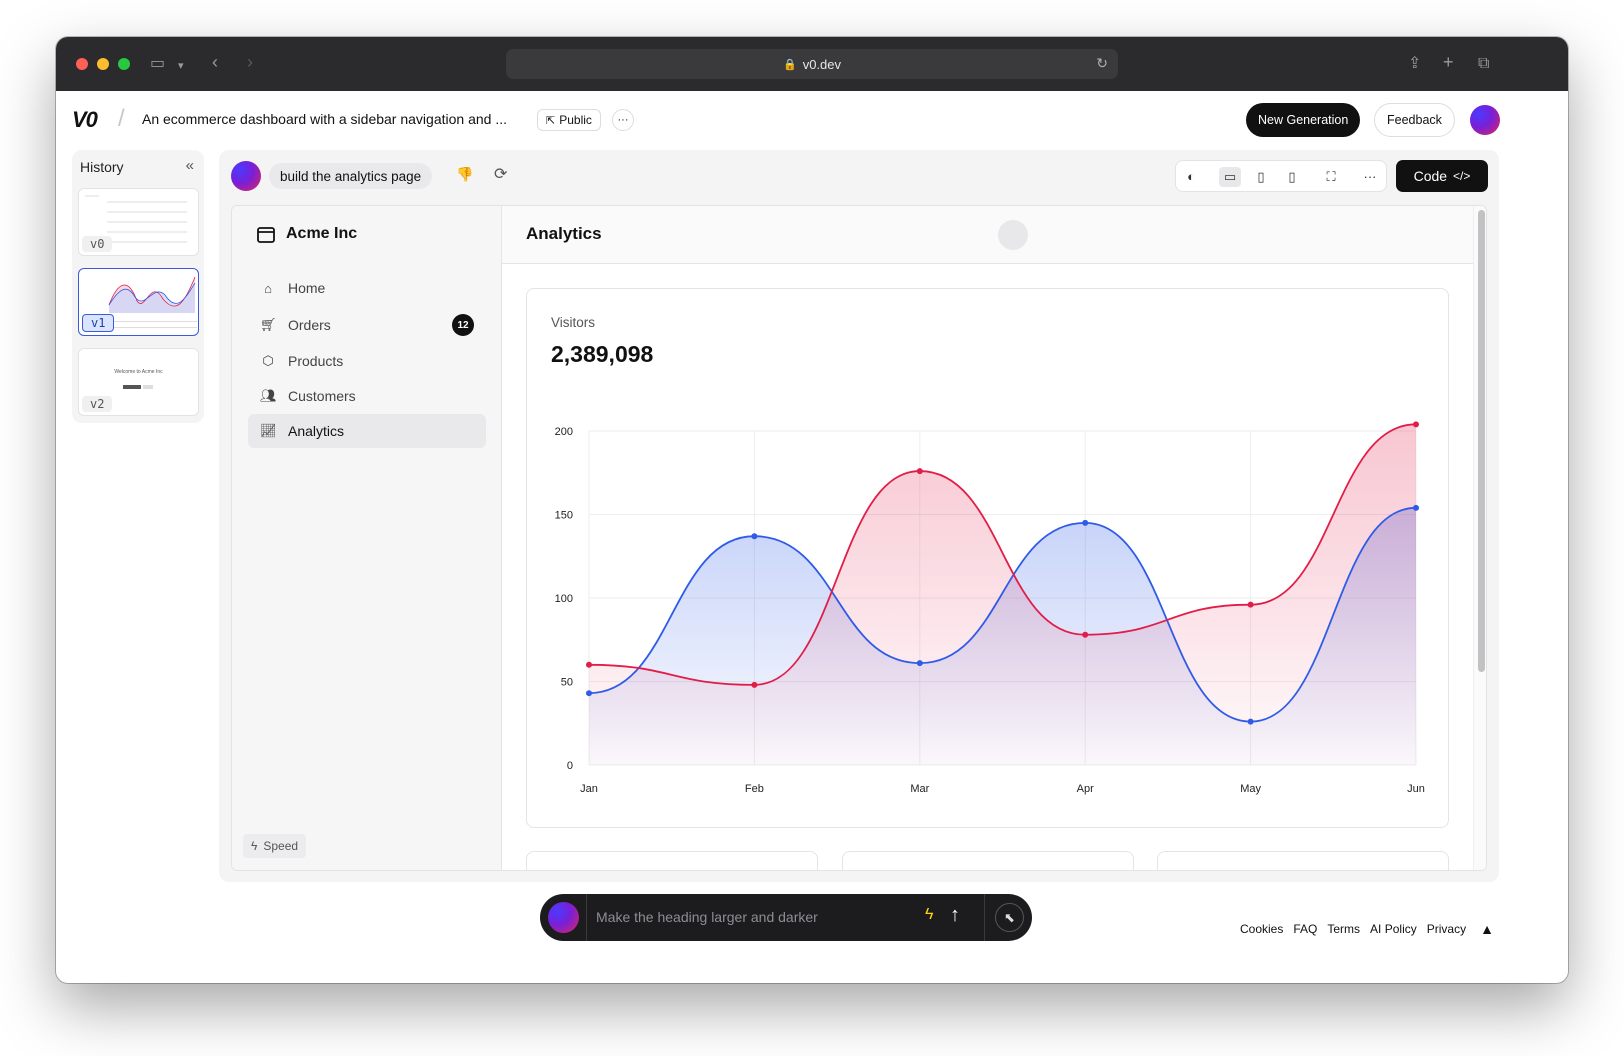 The width and height of the screenshot is (1624, 1056). I want to click on reload-icon: ↻, so click(1102, 63).